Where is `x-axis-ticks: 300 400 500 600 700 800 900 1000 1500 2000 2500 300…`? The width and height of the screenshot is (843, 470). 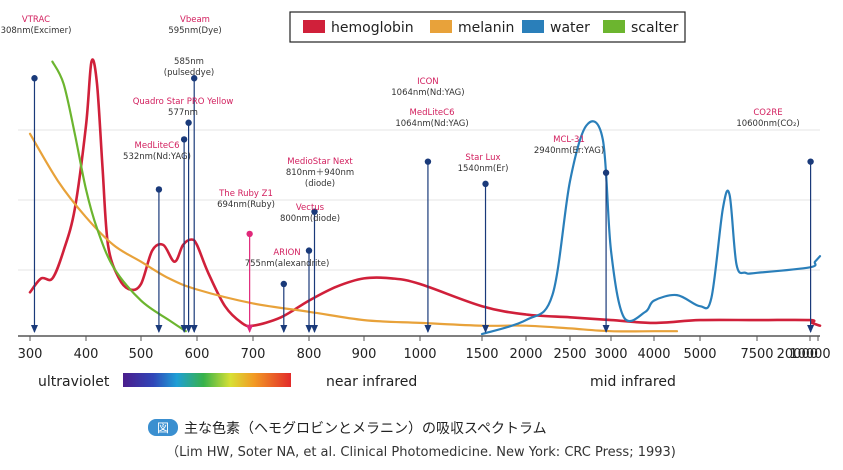
x-axis-ticks: 300 400 500 600 700 800 900 1000 1500 2000 2500 300… is located at coordinates (424, 349).